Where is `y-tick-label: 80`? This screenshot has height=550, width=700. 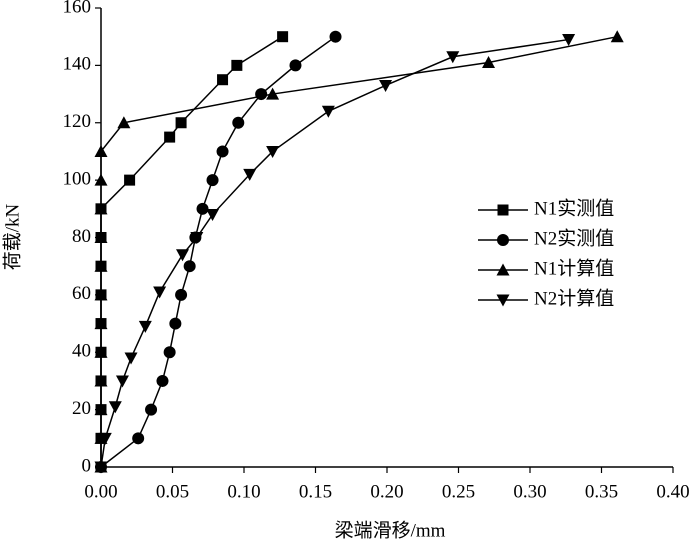
y-tick-label: 80 is located at coordinates (81, 236).